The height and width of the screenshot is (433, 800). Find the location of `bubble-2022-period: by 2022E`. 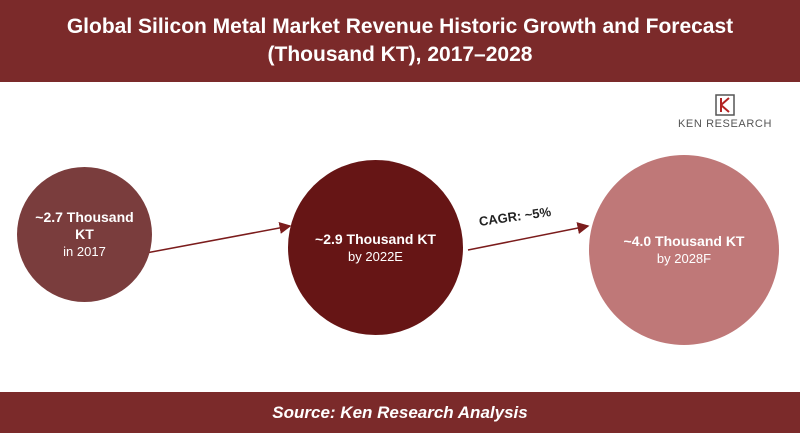

bubble-2022-period: by 2022E is located at coordinates (375, 256).